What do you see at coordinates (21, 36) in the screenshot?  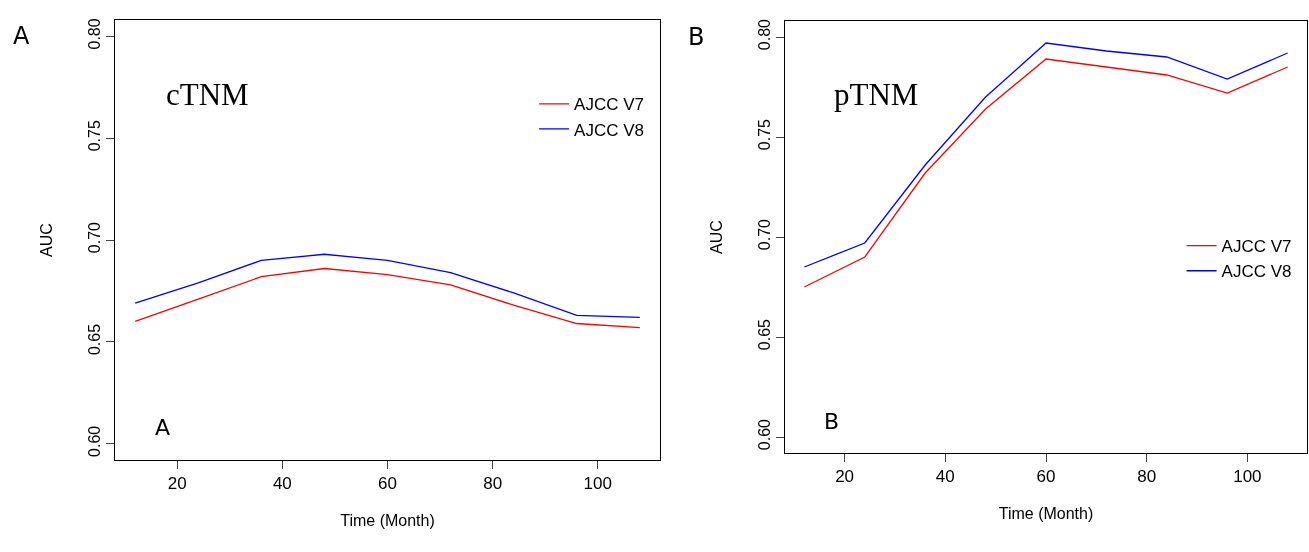 I see `text: A` at bounding box center [21, 36].